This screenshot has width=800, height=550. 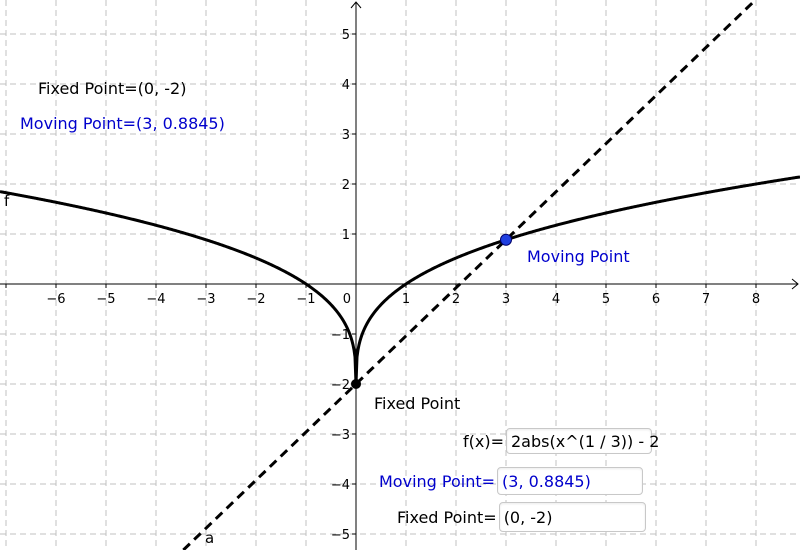 I want to click on x-tick-label: −3, so click(x=205, y=299).